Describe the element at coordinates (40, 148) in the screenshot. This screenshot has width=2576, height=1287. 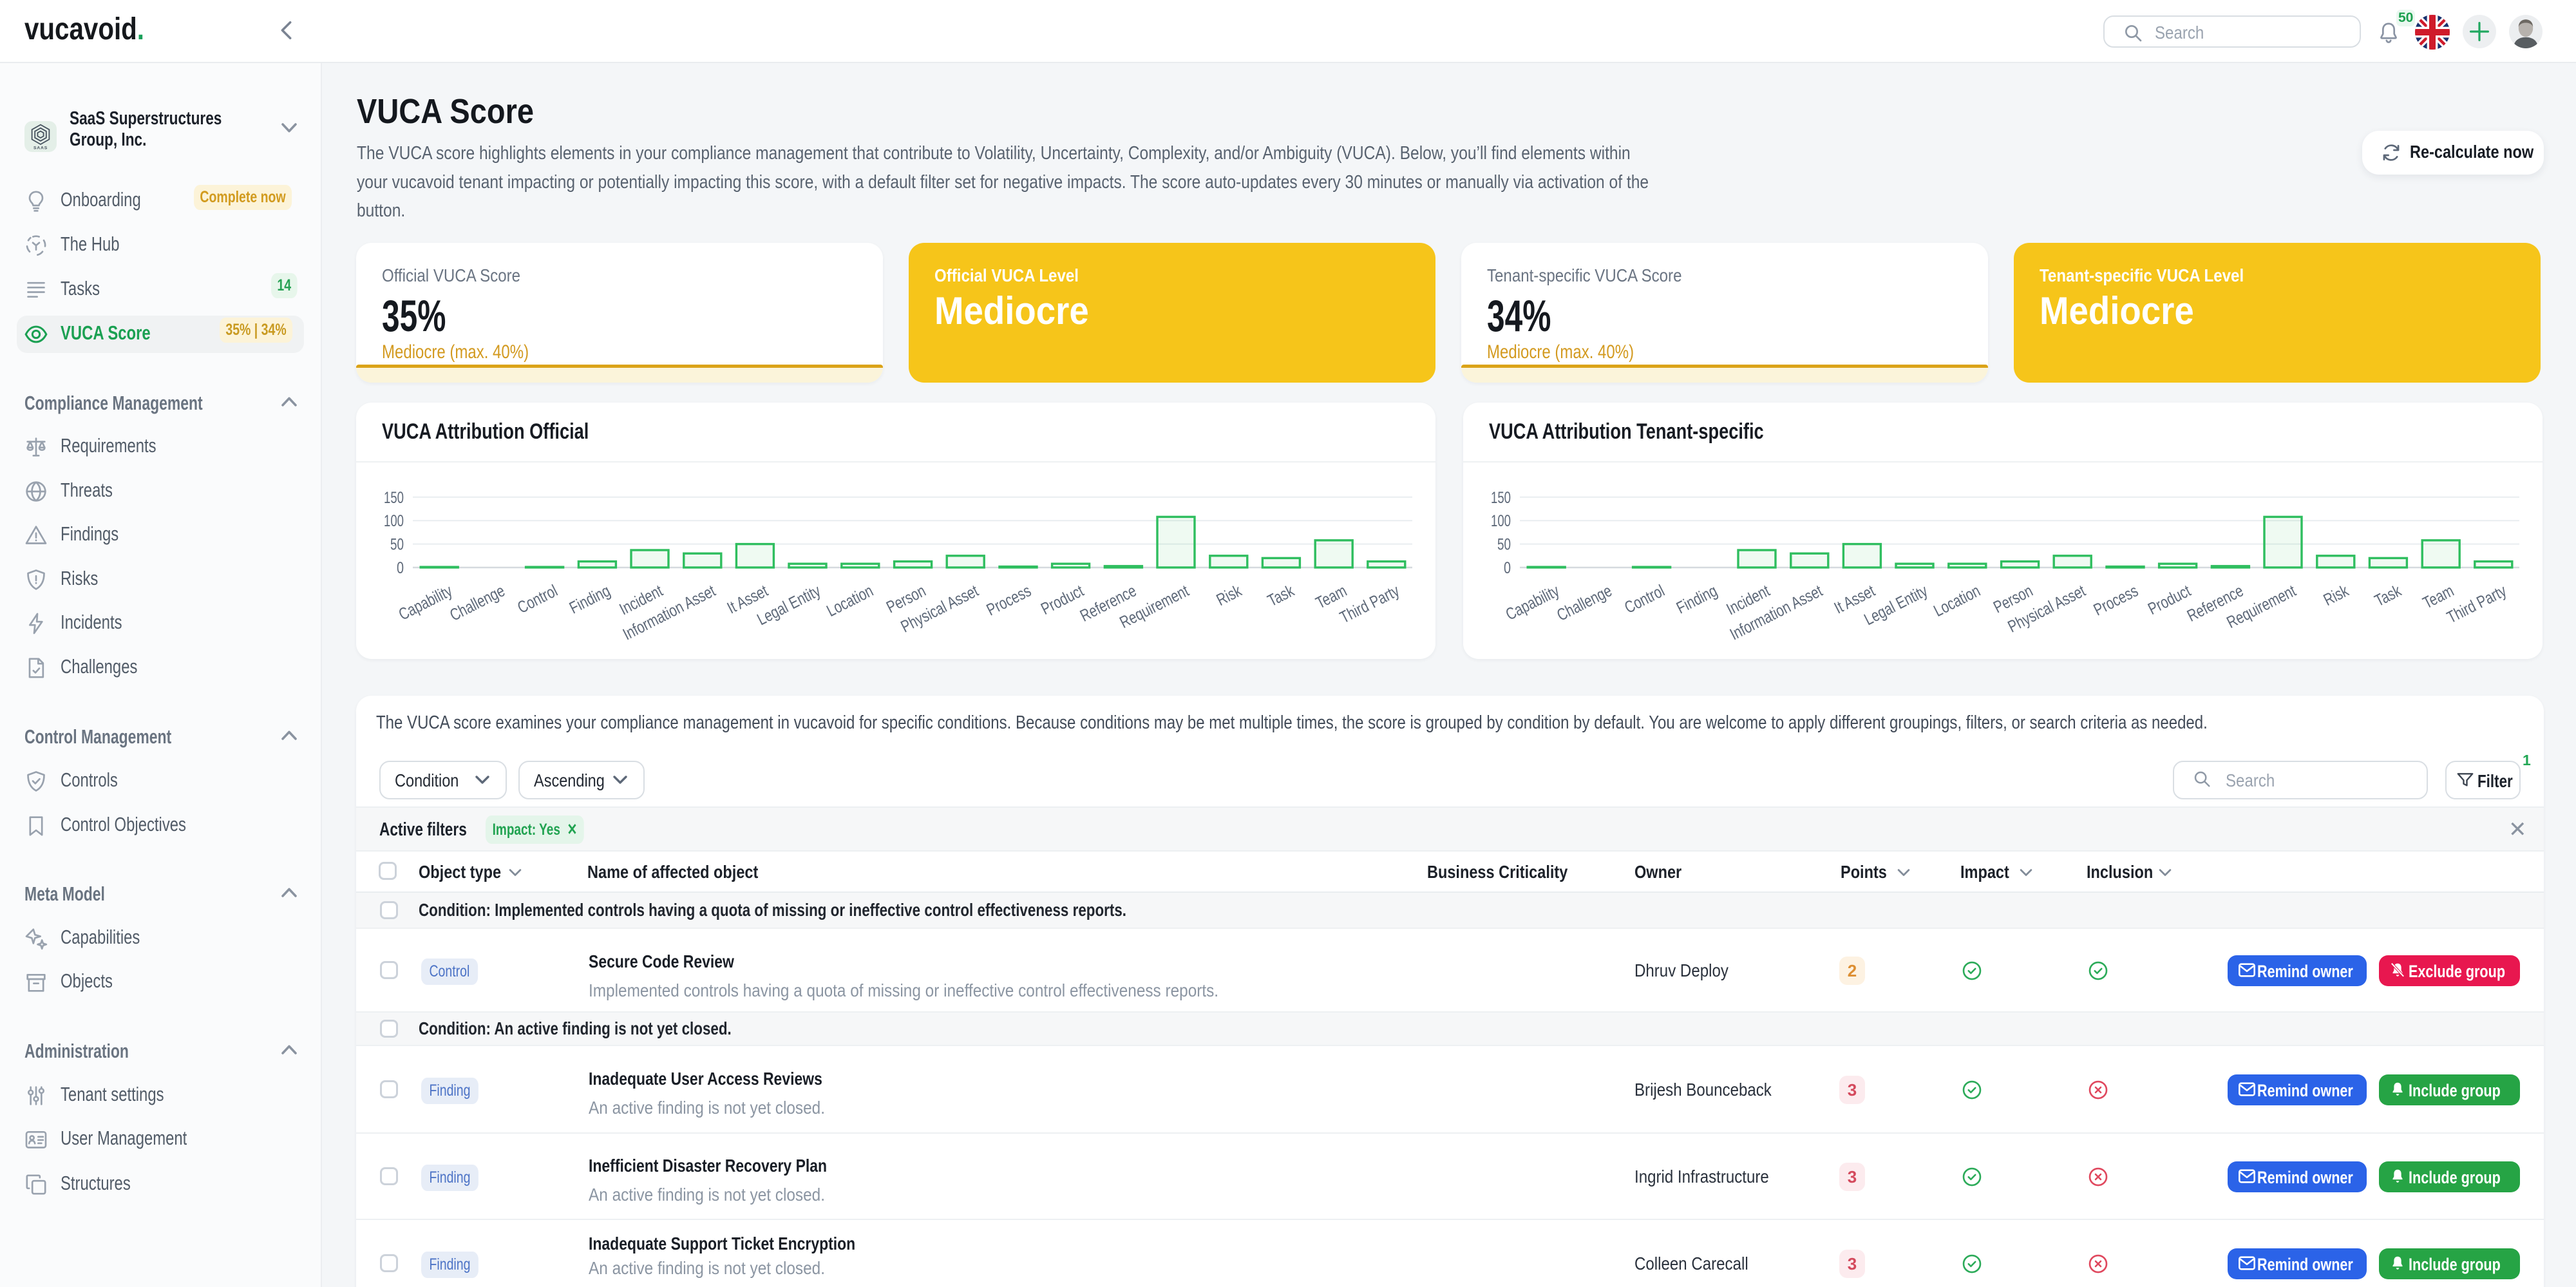
I see `svg-text: SAAS` at that location.